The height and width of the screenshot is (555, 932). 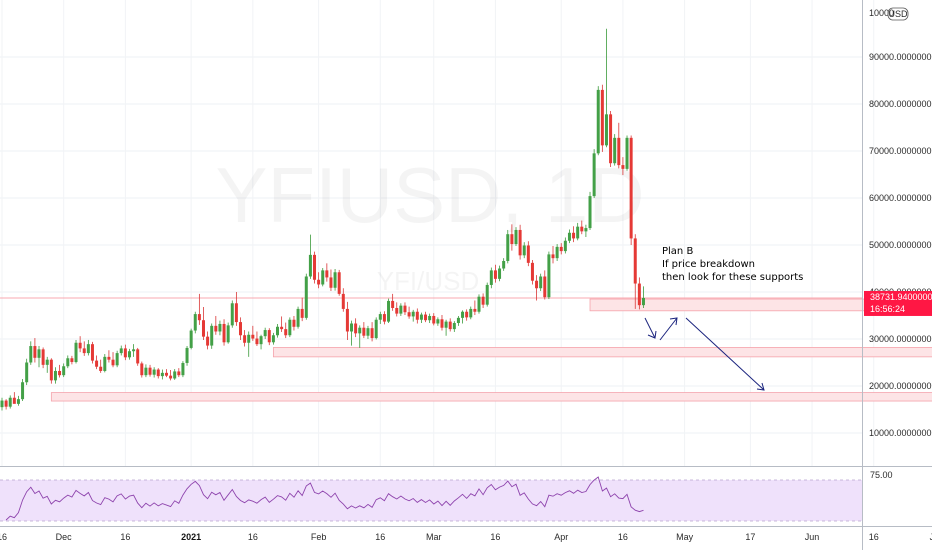 What do you see at coordinates (466, 494) in the screenshot?
I see `rsi-pane` at bounding box center [466, 494].